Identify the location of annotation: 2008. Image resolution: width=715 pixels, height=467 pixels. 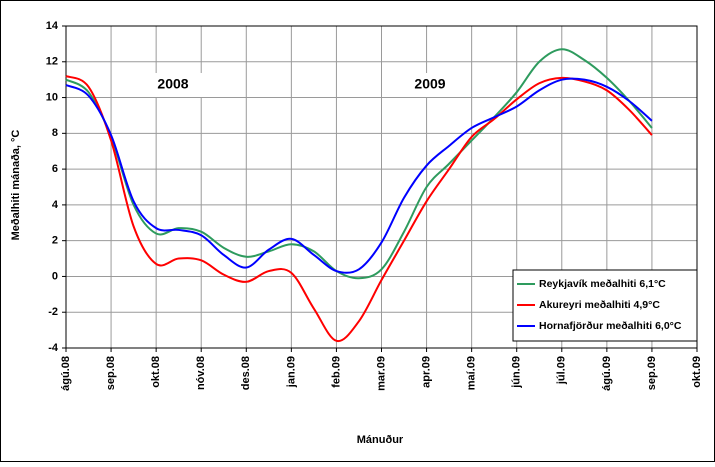
(172, 84).